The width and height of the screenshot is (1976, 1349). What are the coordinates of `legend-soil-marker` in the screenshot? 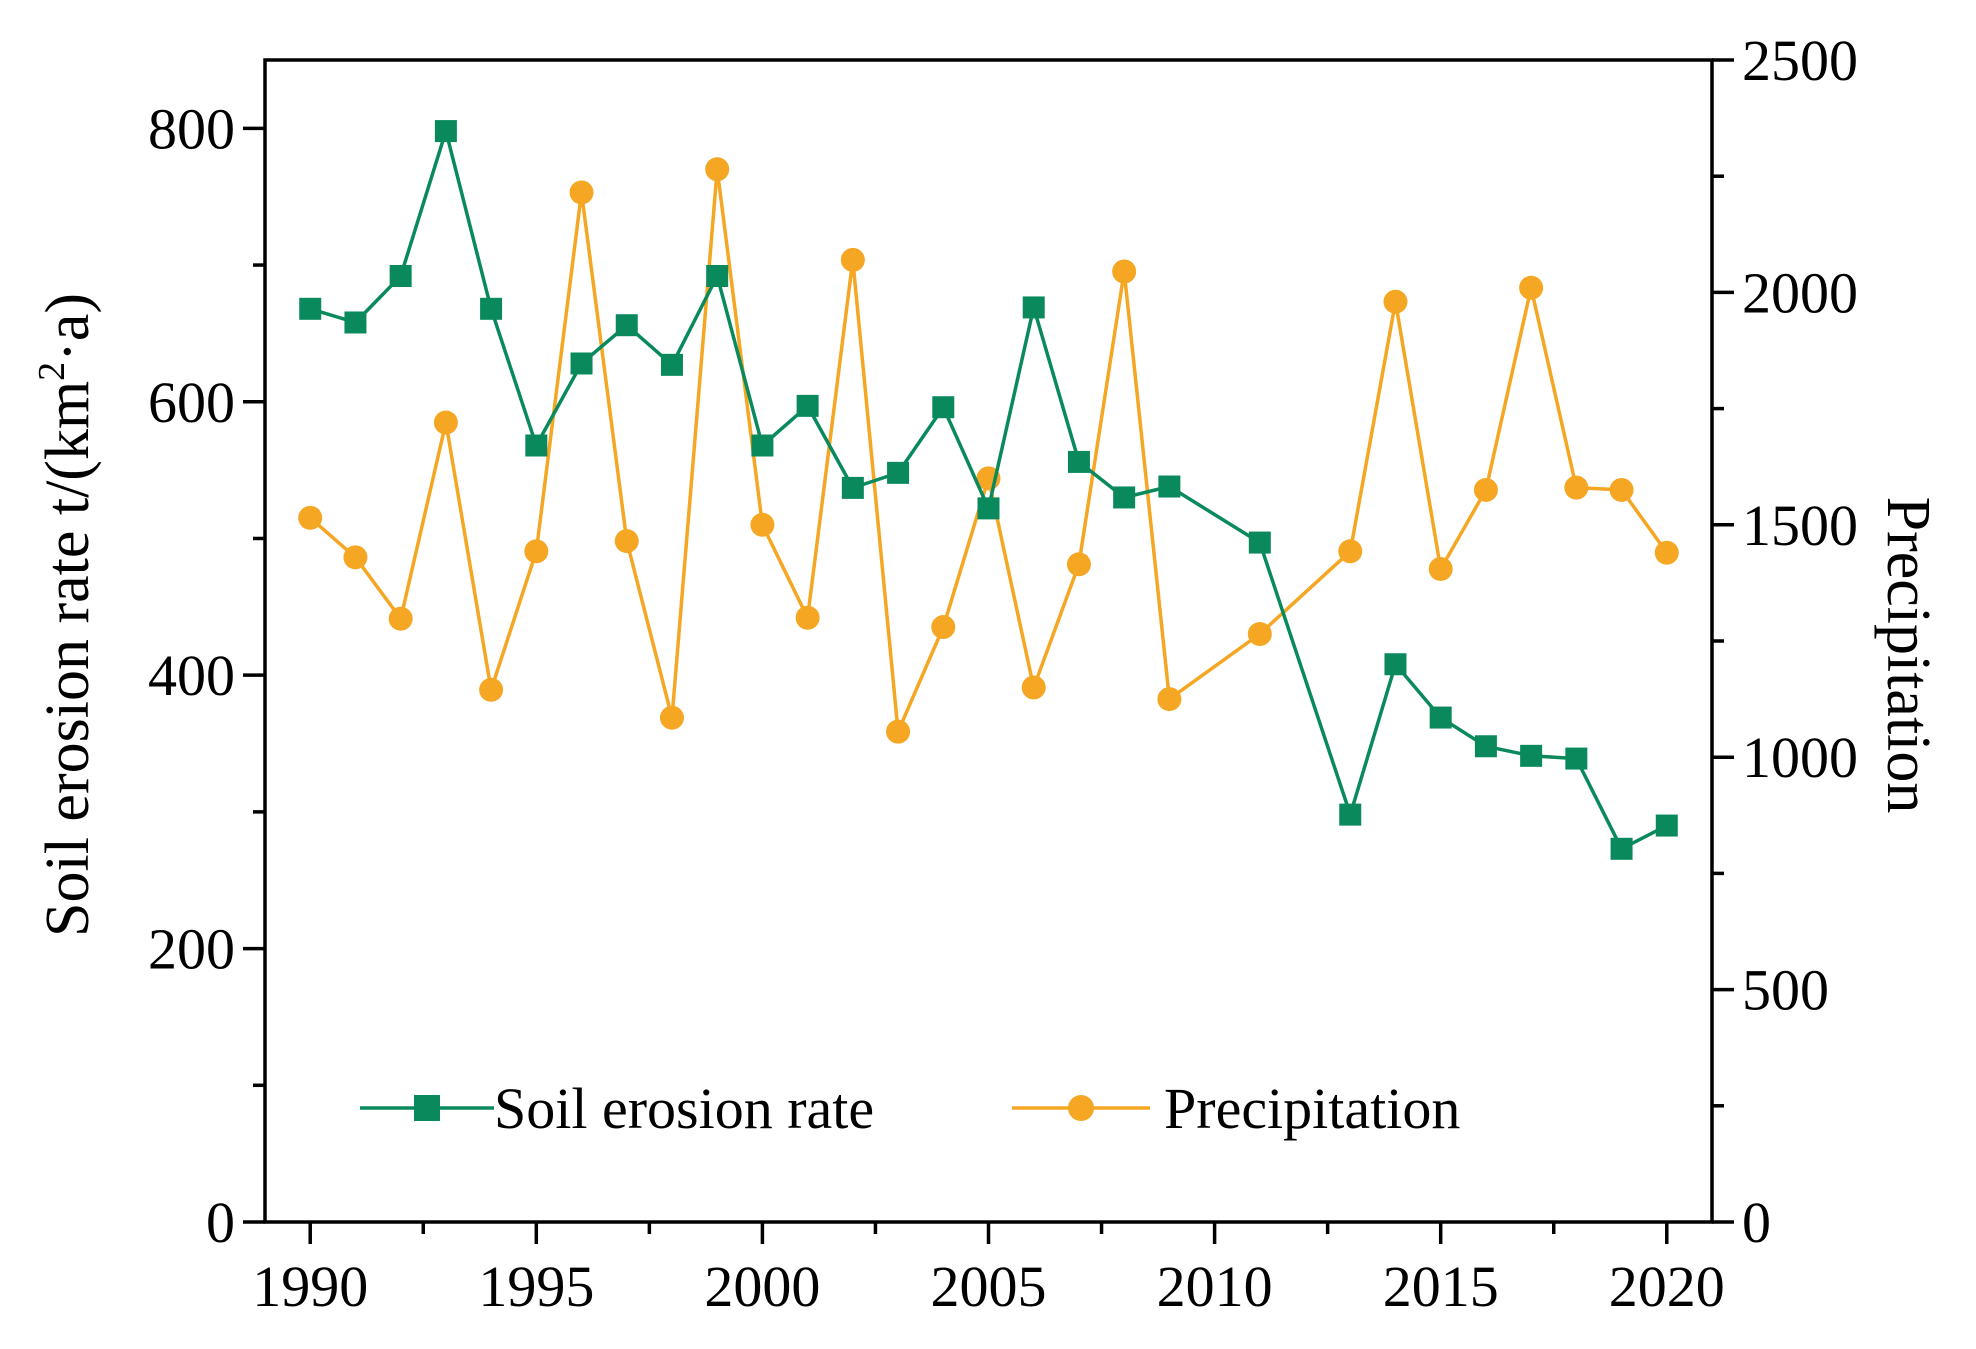 It's located at (427, 1108).